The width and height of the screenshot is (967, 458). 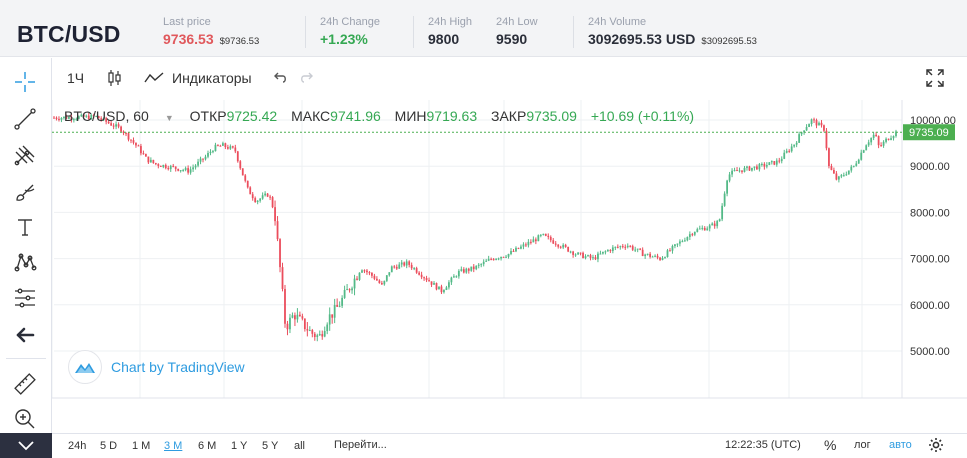 What do you see at coordinates (25, 298) in the screenshot?
I see `fib-levels-icon` at bounding box center [25, 298].